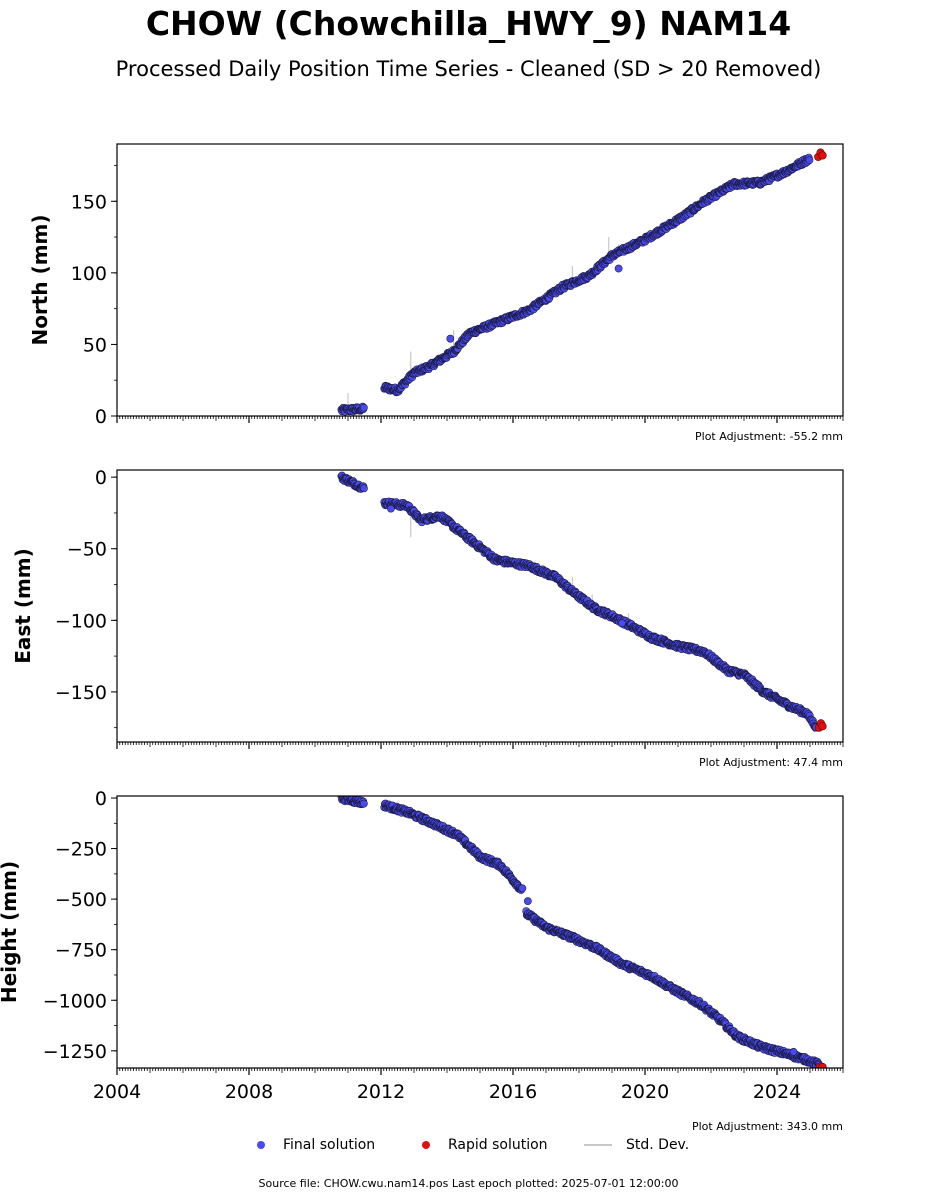 The image size is (937, 1200). Describe the element at coordinates (81, 850) in the screenshot. I see `y-tick-label: −250` at that location.